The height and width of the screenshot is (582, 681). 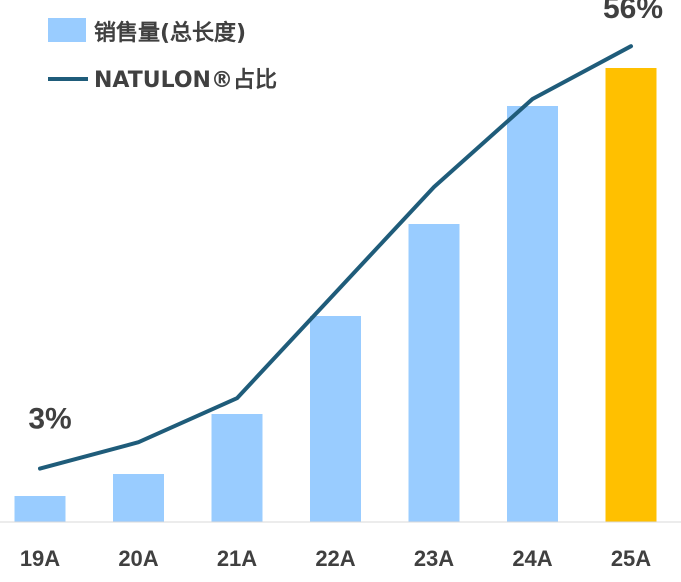 I want to click on bar-20A, so click(x=138, y=498).